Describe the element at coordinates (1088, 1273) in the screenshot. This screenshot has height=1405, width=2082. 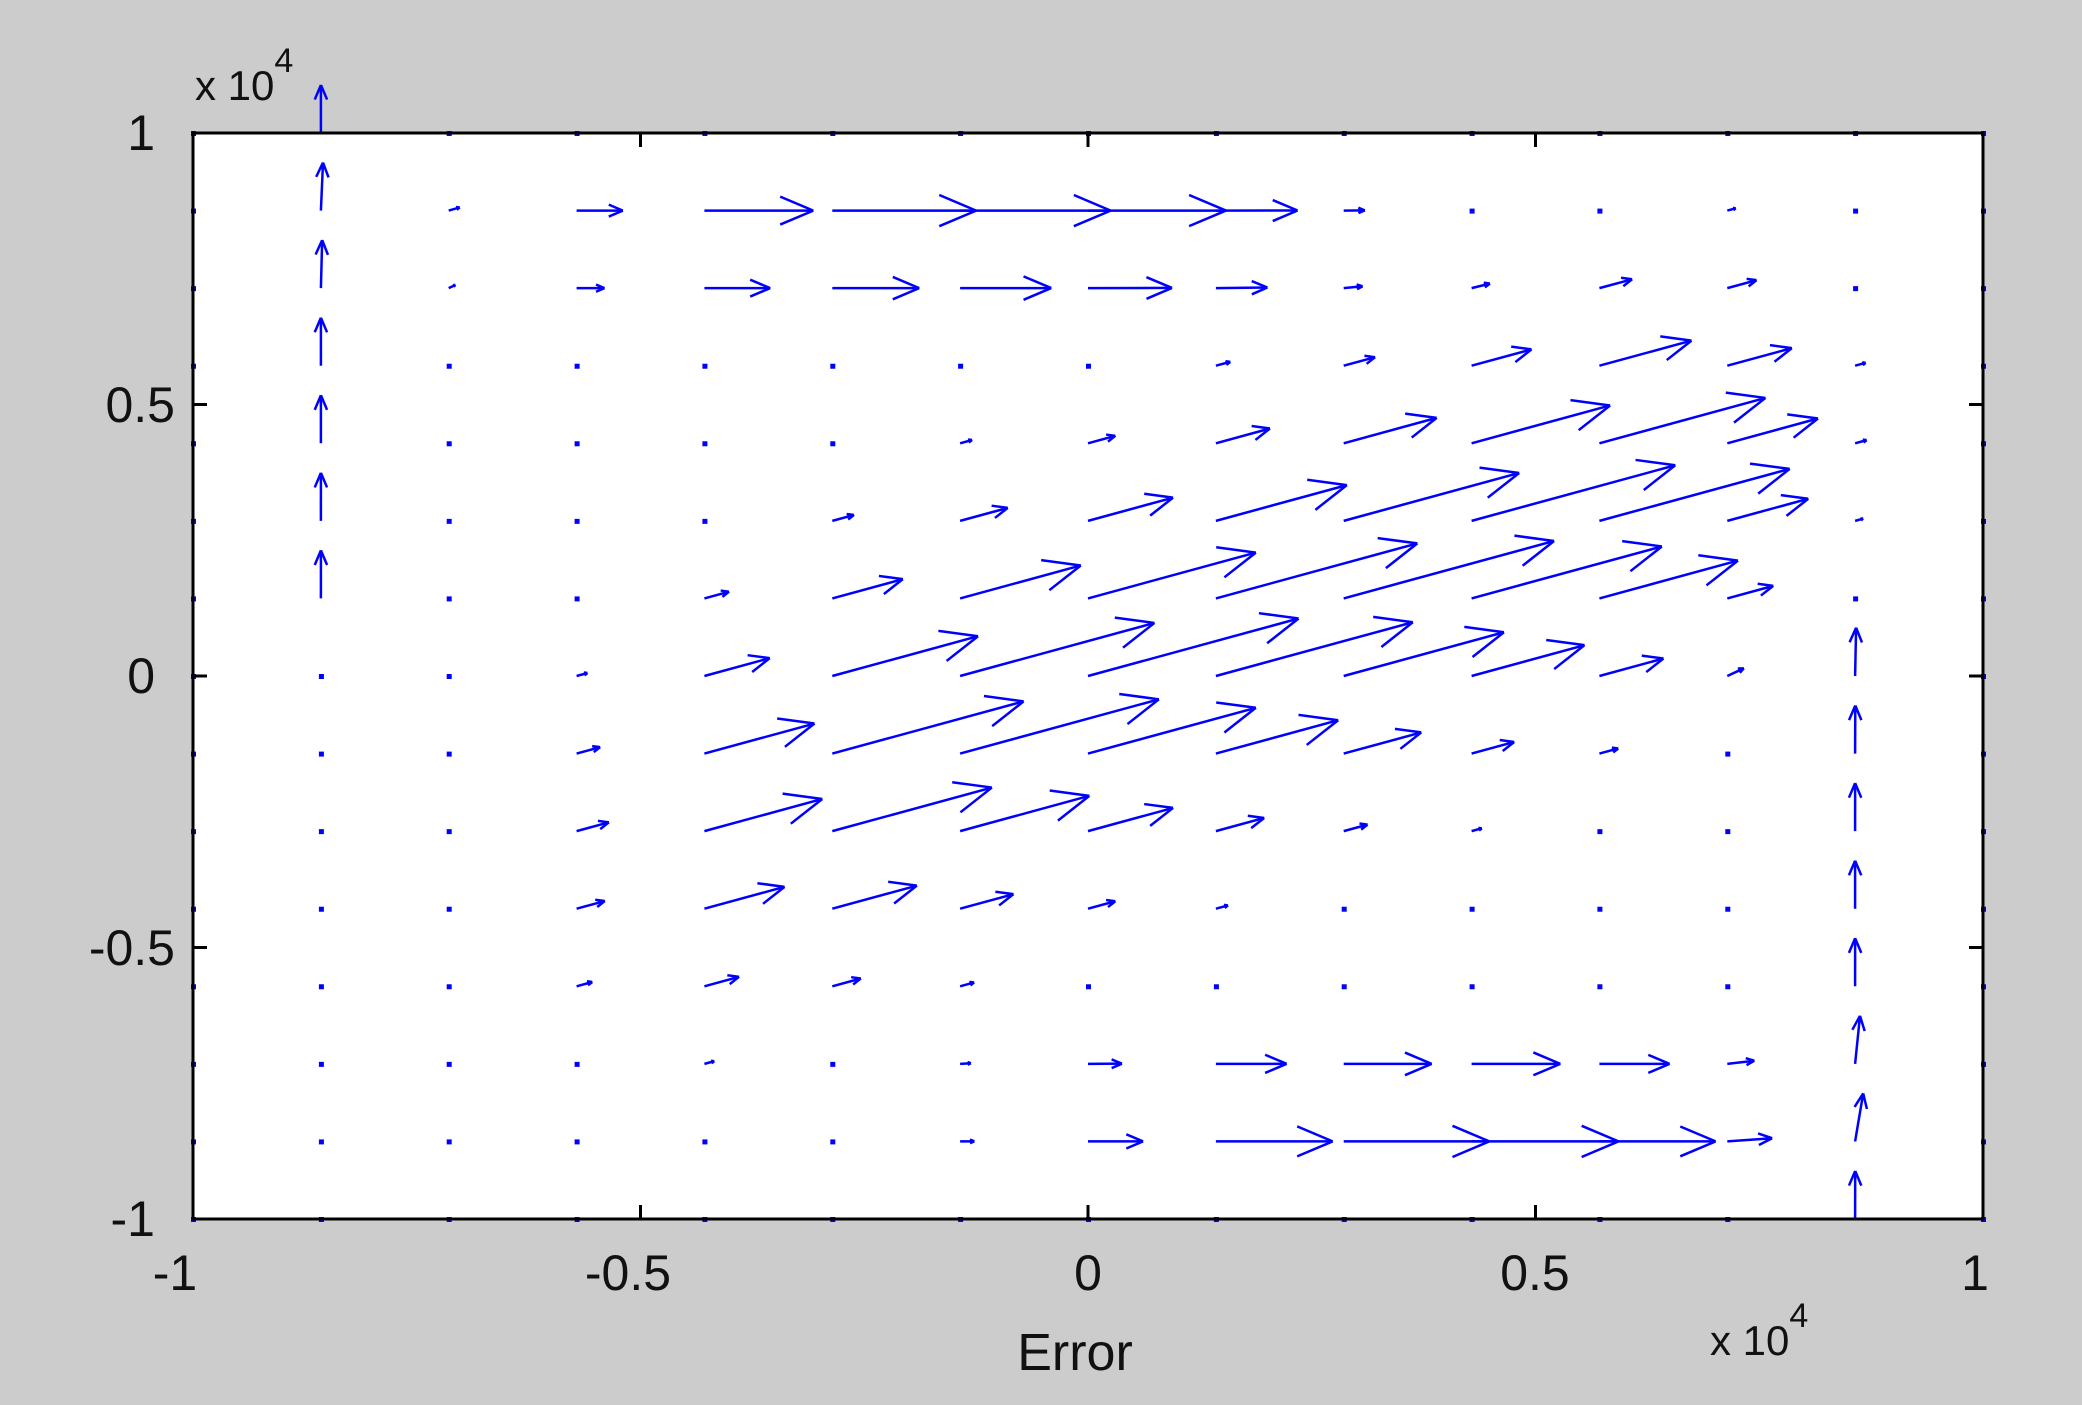
I see `x-tick-label-0: 0` at that location.